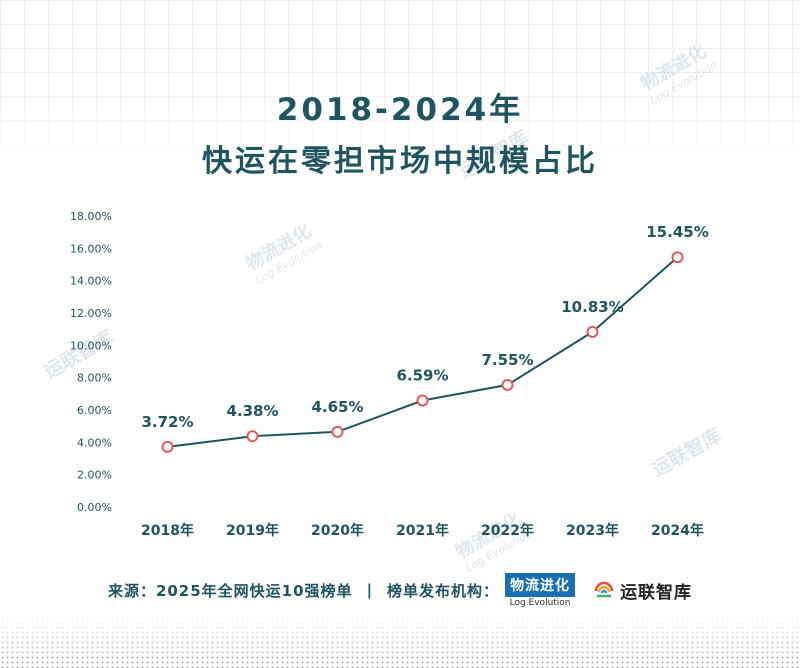 This screenshot has height=668, width=800. I want to click on y-tick-label: 8.00%, so click(94, 378).